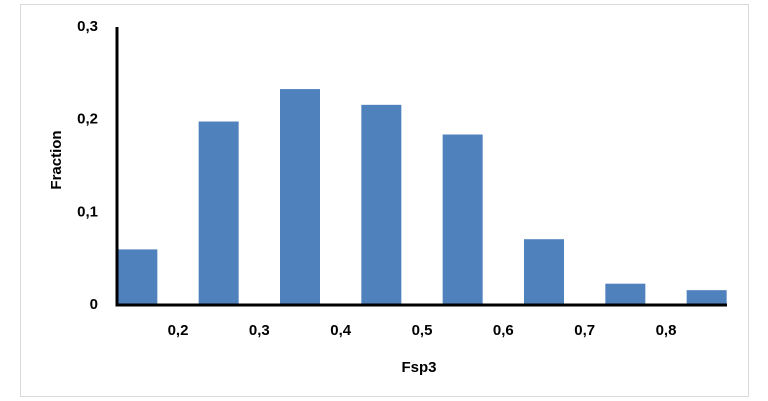 This screenshot has height=401, width=768. Describe the element at coordinates (666, 330) in the screenshot. I see `x-tick-label: 0,8` at that location.